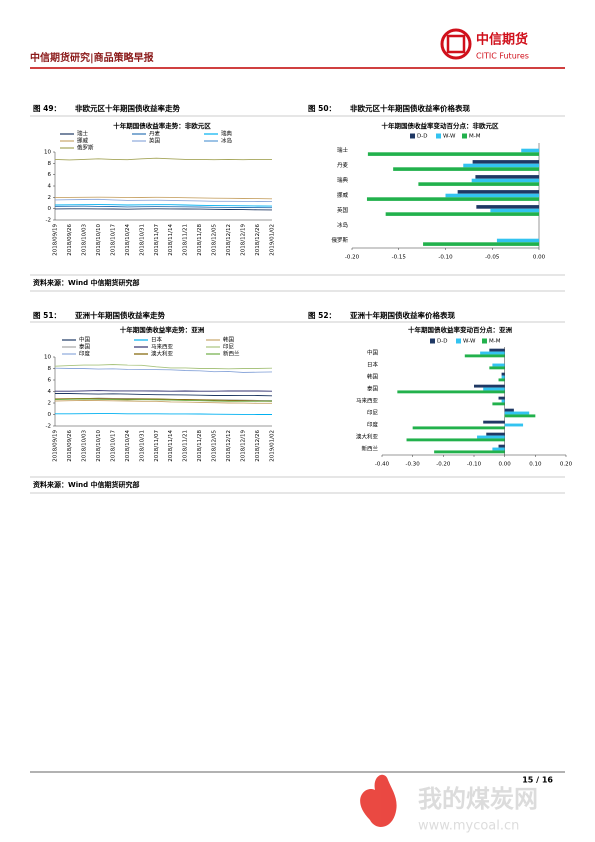  Describe the element at coordinates (227, 134) in the screenshot. I see `legend-label: 瑞典` at that location.